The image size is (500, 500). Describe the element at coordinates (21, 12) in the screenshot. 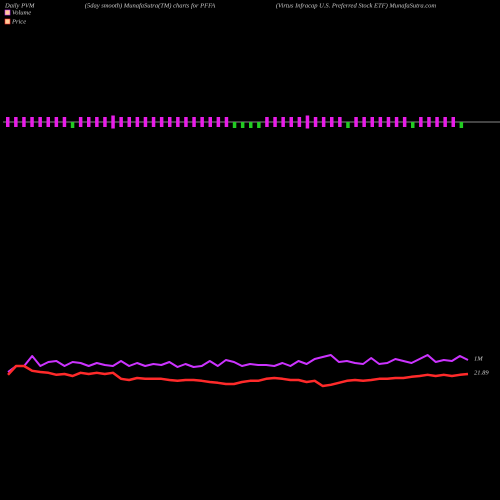

I see `legend-label: Volume` at that location.